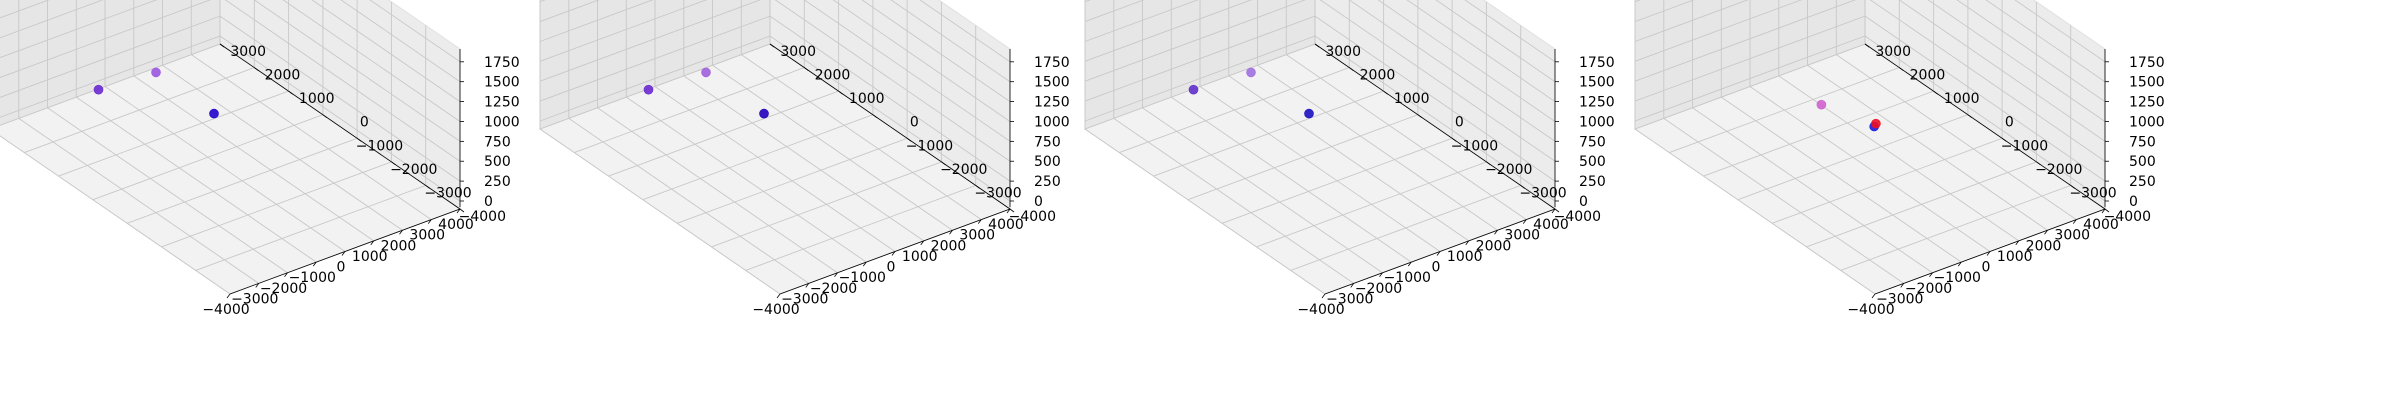  Describe the element at coordinates (890, 126) in the screenshot. I see `y-axis-line` at that location.